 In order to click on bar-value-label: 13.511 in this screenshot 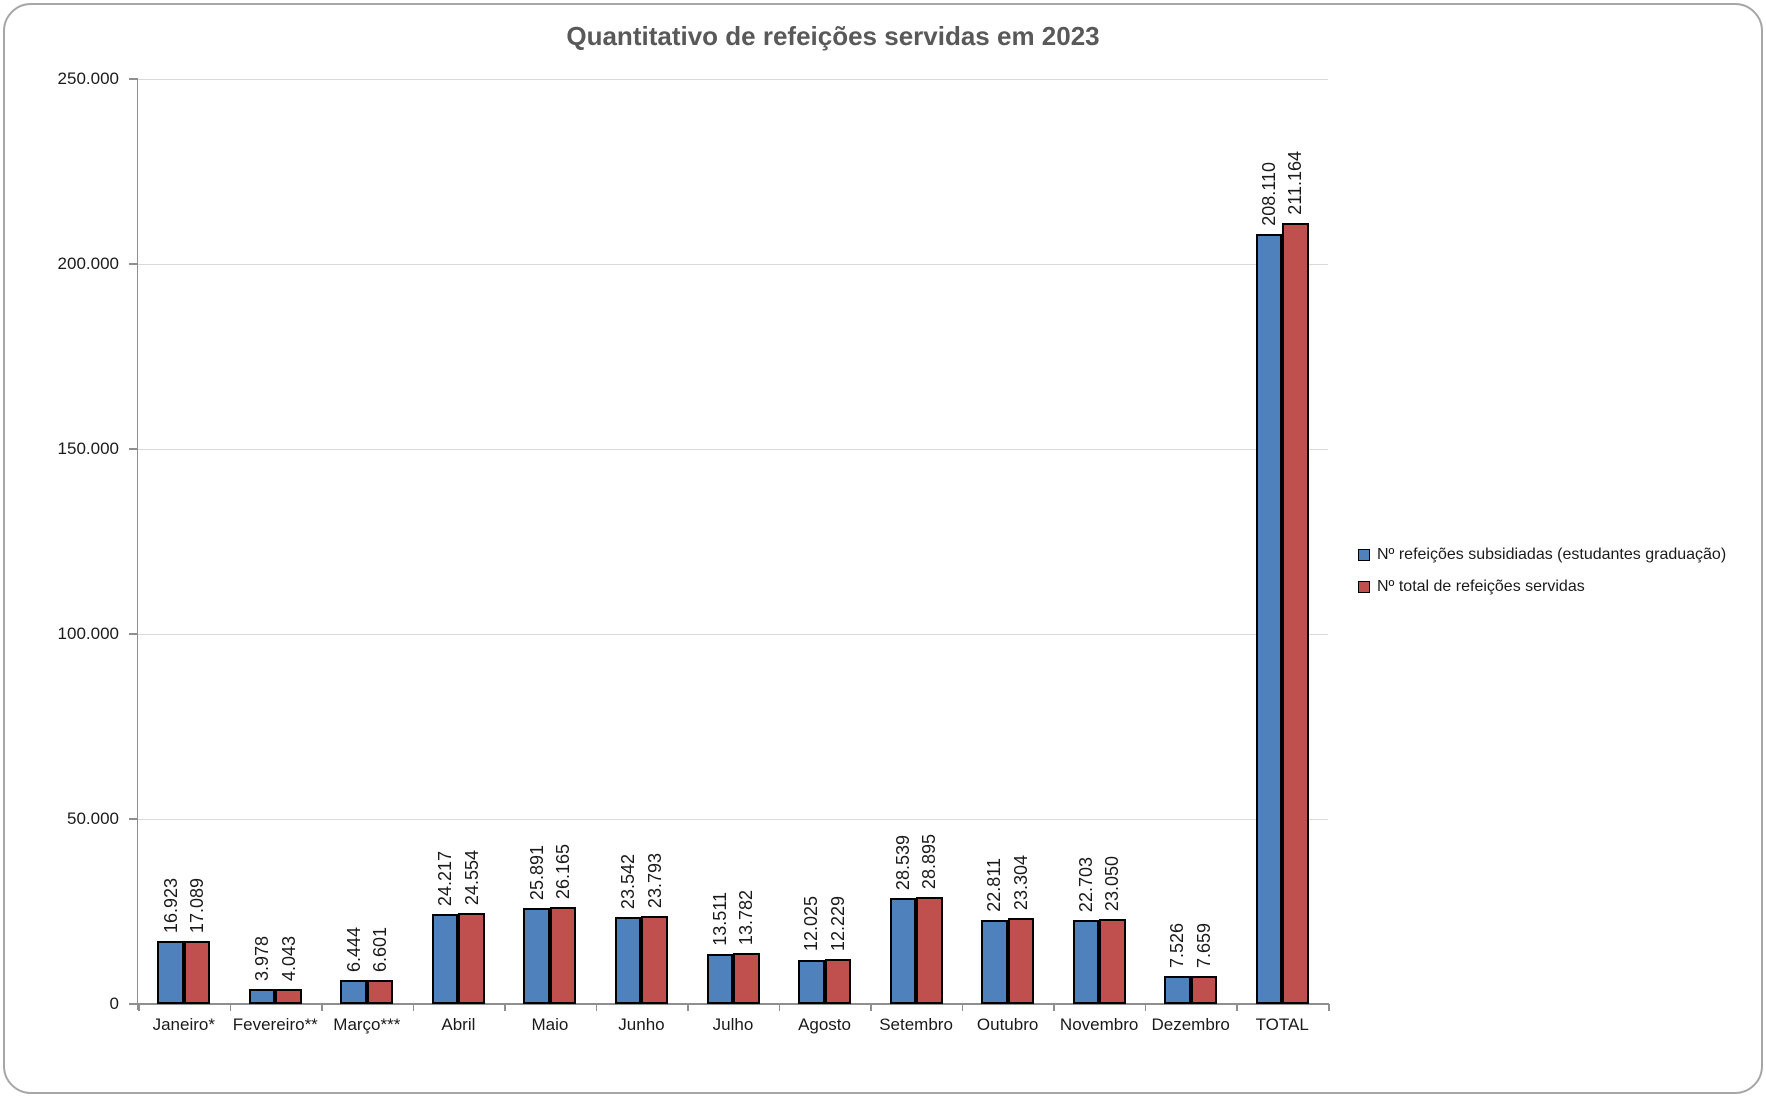, I will do `click(719, 919)`.